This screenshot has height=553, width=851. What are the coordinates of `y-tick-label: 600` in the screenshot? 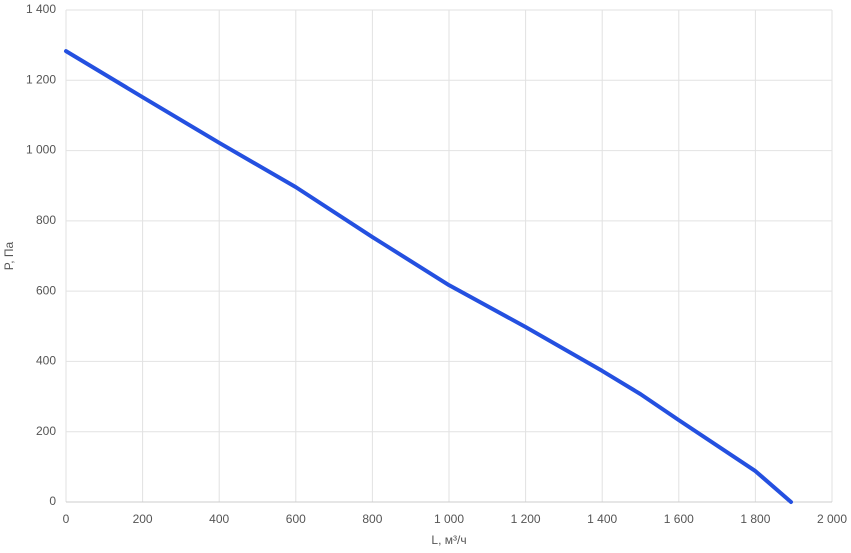 It's located at (46, 290).